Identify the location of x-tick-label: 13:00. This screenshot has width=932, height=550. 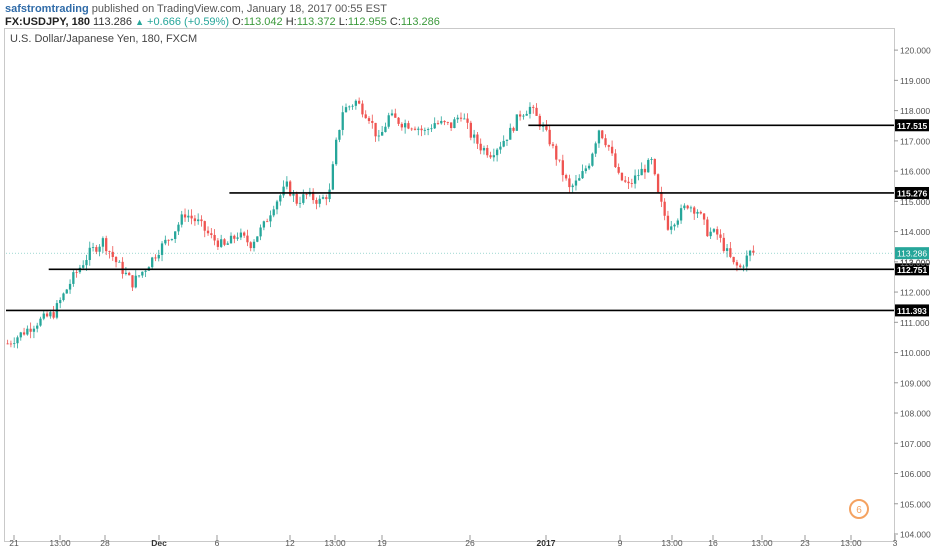
(851, 543).